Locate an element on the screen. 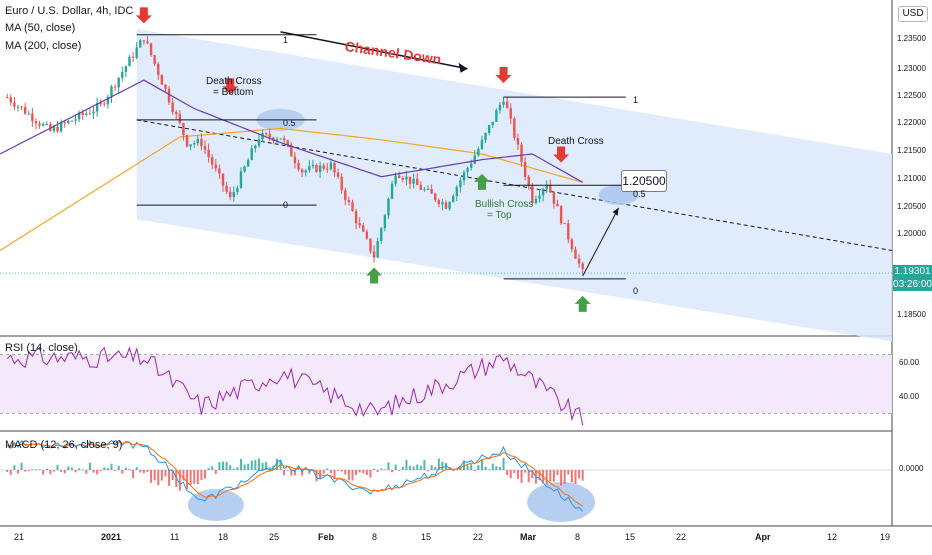 The height and width of the screenshot is (555, 932). time-label: Mar is located at coordinates (528, 537).